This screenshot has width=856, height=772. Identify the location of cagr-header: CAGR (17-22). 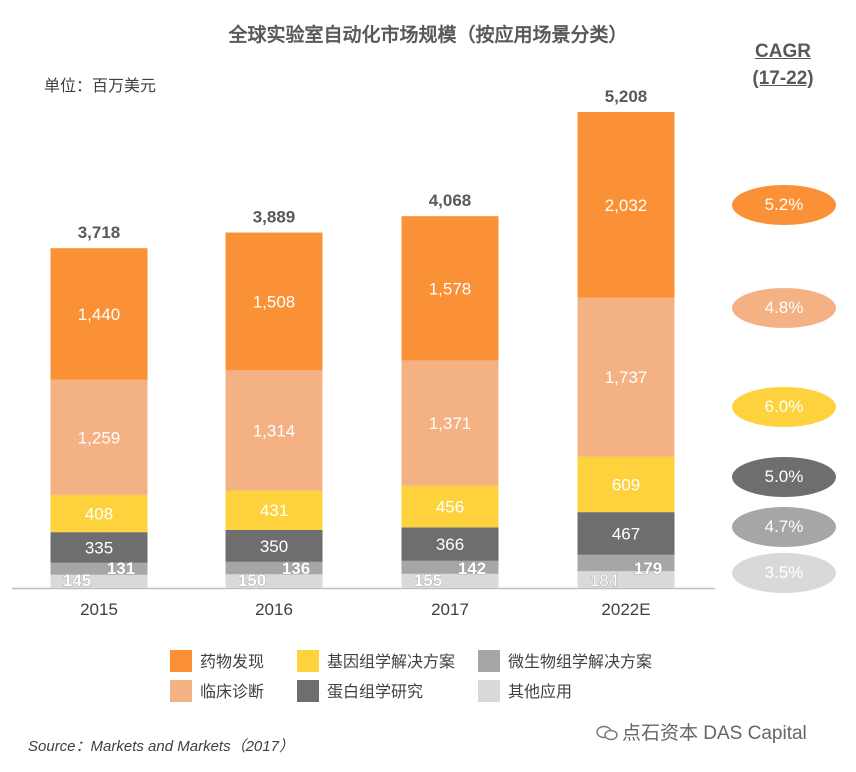
(783, 65).